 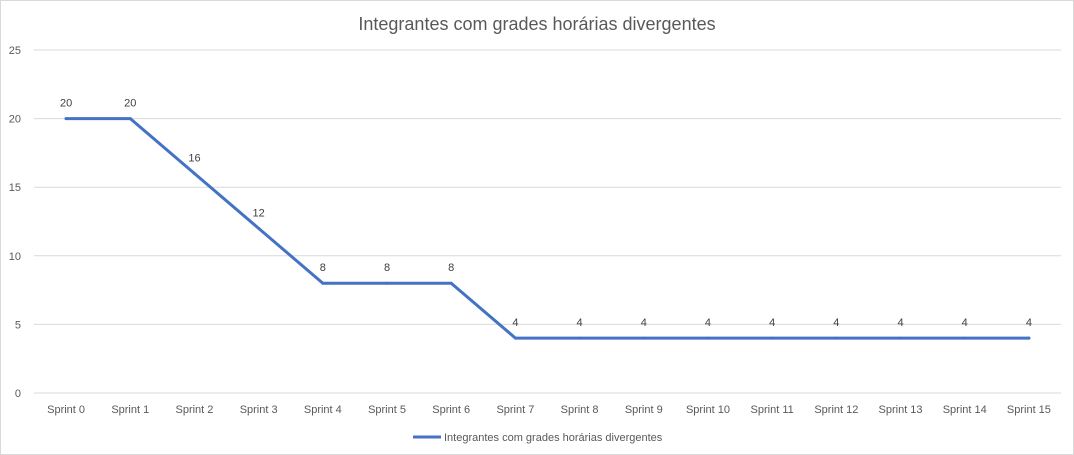 What do you see at coordinates (194, 158) in the screenshot?
I see `data-label: 16` at bounding box center [194, 158].